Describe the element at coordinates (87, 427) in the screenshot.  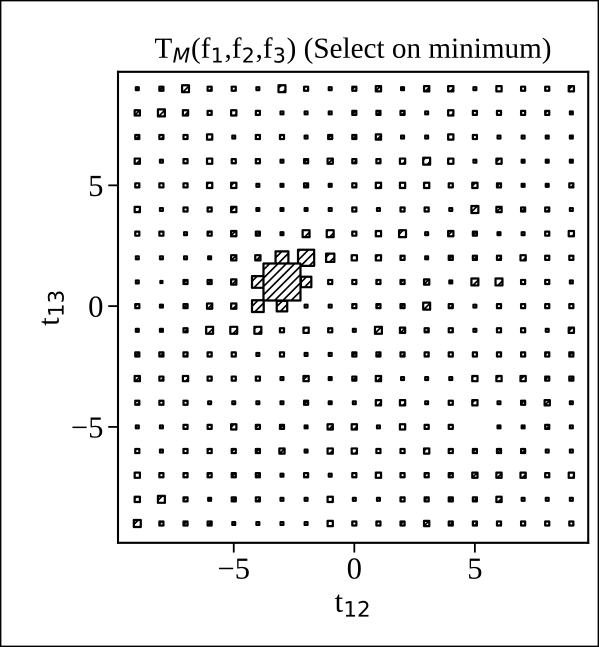
I see `y-tick-label: −5` at that location.